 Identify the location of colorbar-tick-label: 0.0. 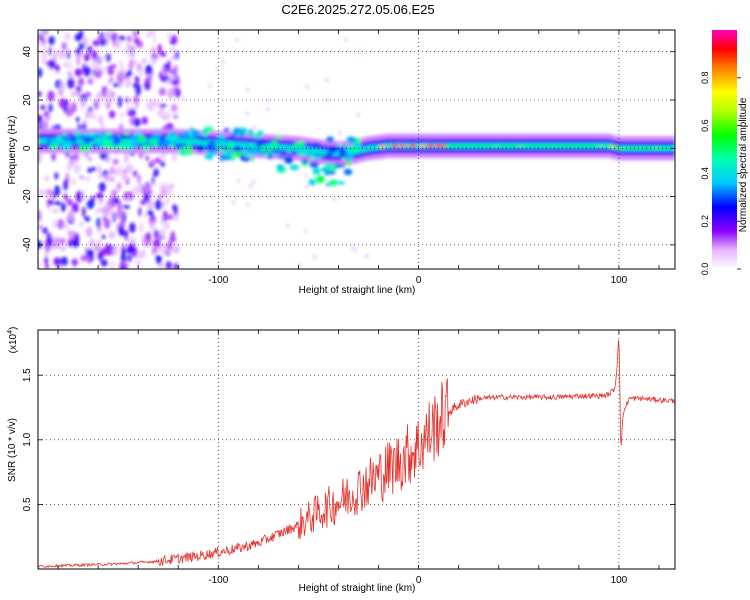
(705, 269).